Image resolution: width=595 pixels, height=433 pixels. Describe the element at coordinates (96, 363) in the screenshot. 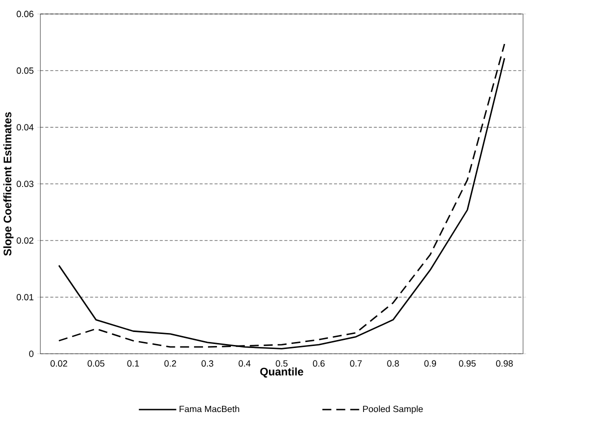

I see `x-tick-label: 0.05` at that location.